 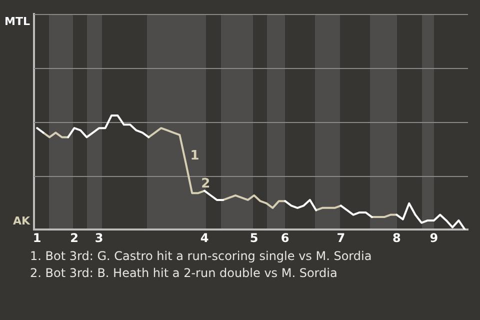 What do you see at coordinates (17, 21) in the screenshot?
I see `text: MTL` at bounding box center [17, 21].